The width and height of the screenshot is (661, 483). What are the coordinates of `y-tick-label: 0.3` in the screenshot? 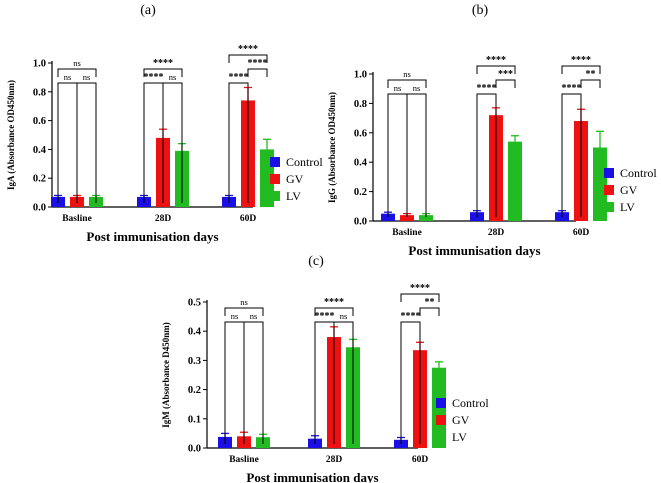 It's located at (194, 361).